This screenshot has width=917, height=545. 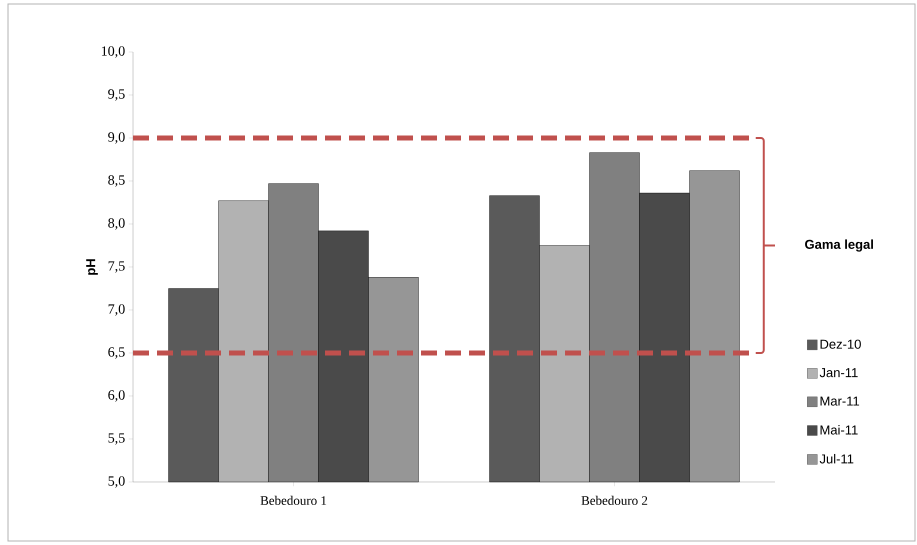 I want to click on y-tick-label: 5,0, so click(x=116, y=482).